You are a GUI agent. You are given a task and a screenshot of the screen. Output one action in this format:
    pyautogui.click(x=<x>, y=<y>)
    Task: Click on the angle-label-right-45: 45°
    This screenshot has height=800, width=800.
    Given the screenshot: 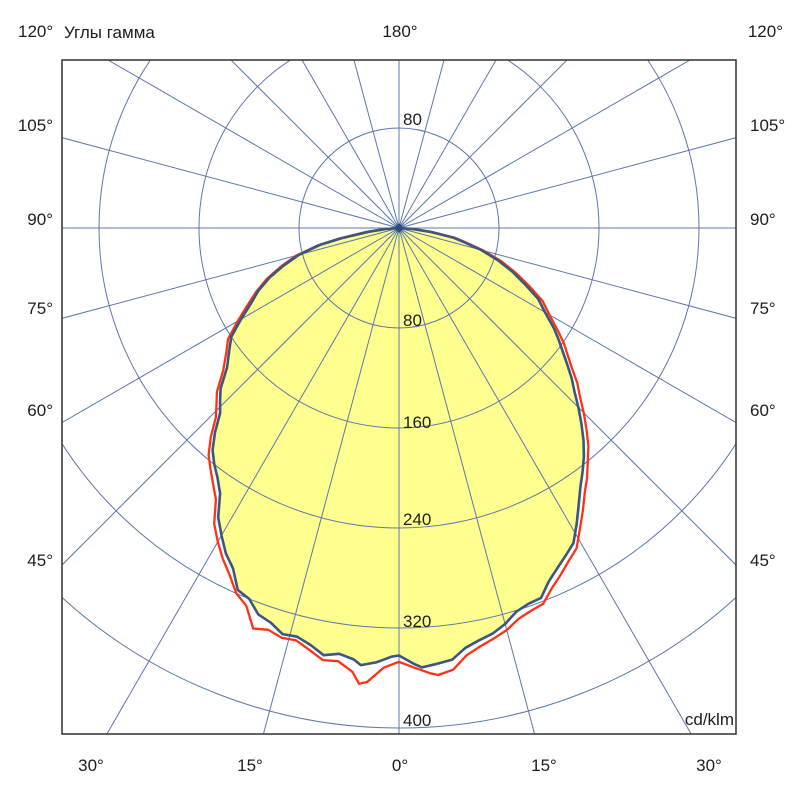 What is the action you would take?
    pyautogui.click(x=763, y=560)
    